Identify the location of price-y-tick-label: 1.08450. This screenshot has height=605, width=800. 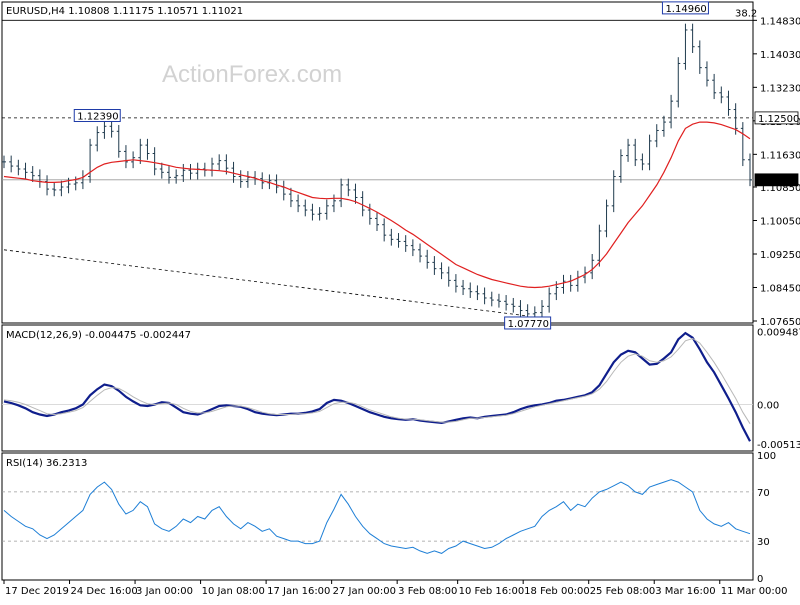
(780, 288).